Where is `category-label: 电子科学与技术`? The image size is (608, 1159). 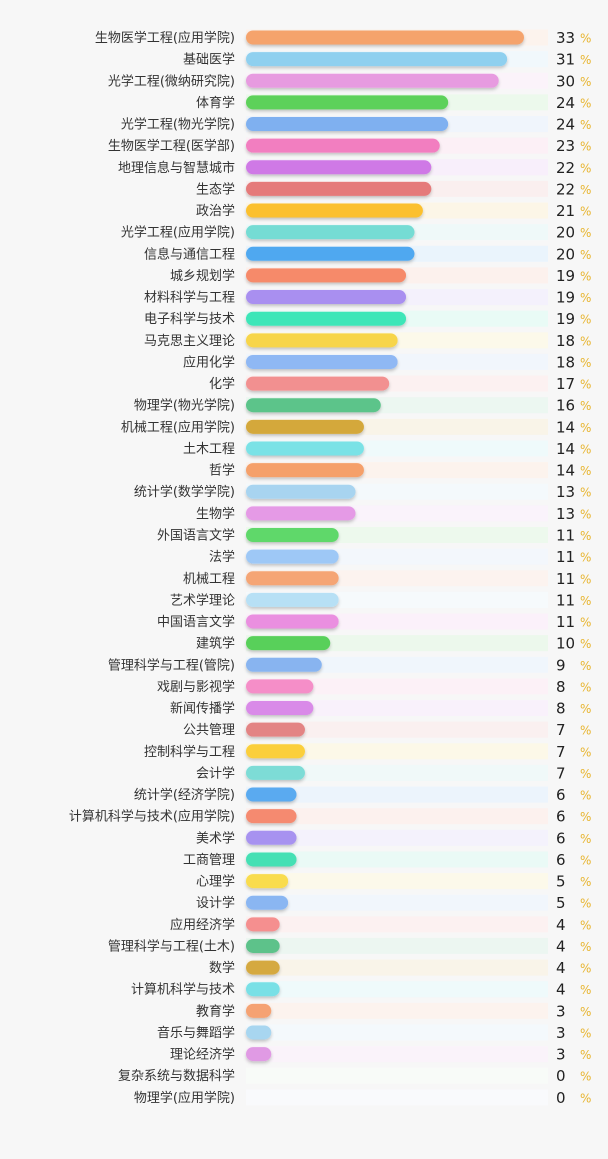 category-label: 电子科学与技术 is located at coordinates (189, 319).